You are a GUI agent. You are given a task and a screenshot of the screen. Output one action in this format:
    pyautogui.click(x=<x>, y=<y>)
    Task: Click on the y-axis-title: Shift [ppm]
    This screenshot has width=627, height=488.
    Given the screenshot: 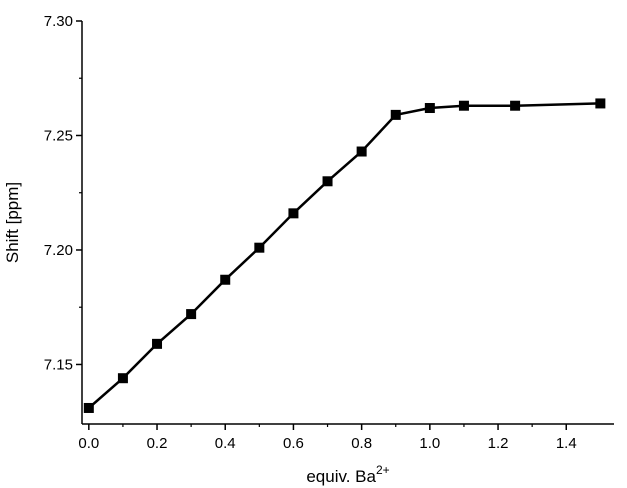 What is the action you would take?
    pyautogui.click(x=12, y=222)
    